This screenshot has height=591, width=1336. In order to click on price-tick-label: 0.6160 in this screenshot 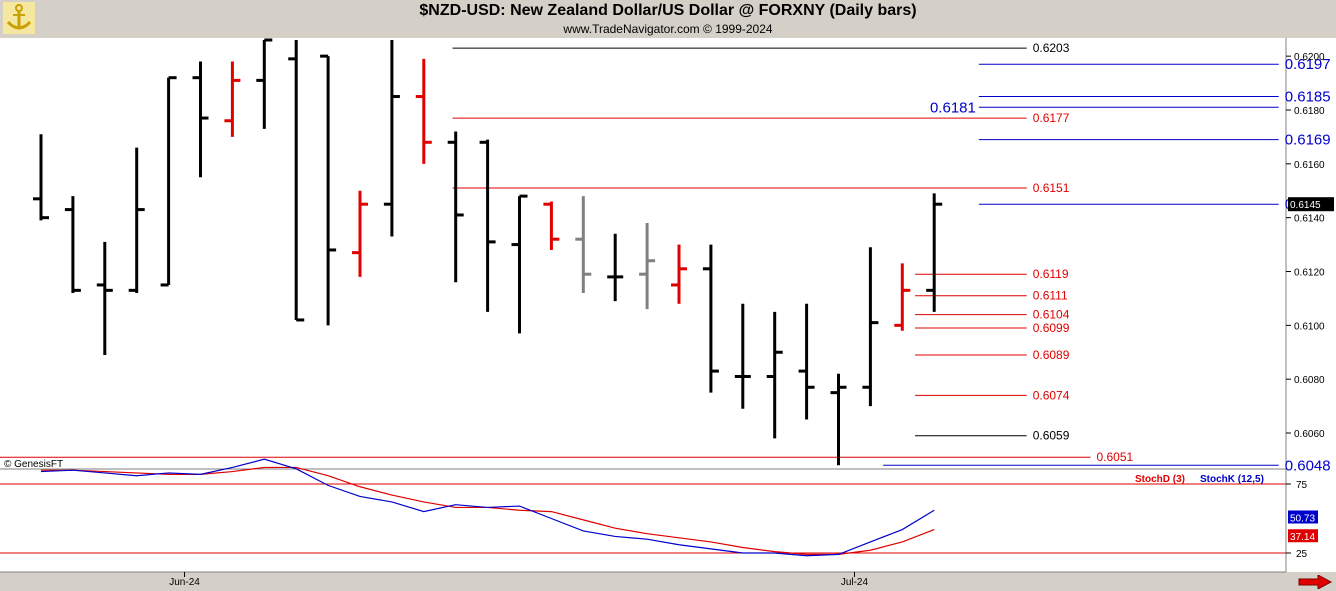, I will do `click(1309, 165)`.